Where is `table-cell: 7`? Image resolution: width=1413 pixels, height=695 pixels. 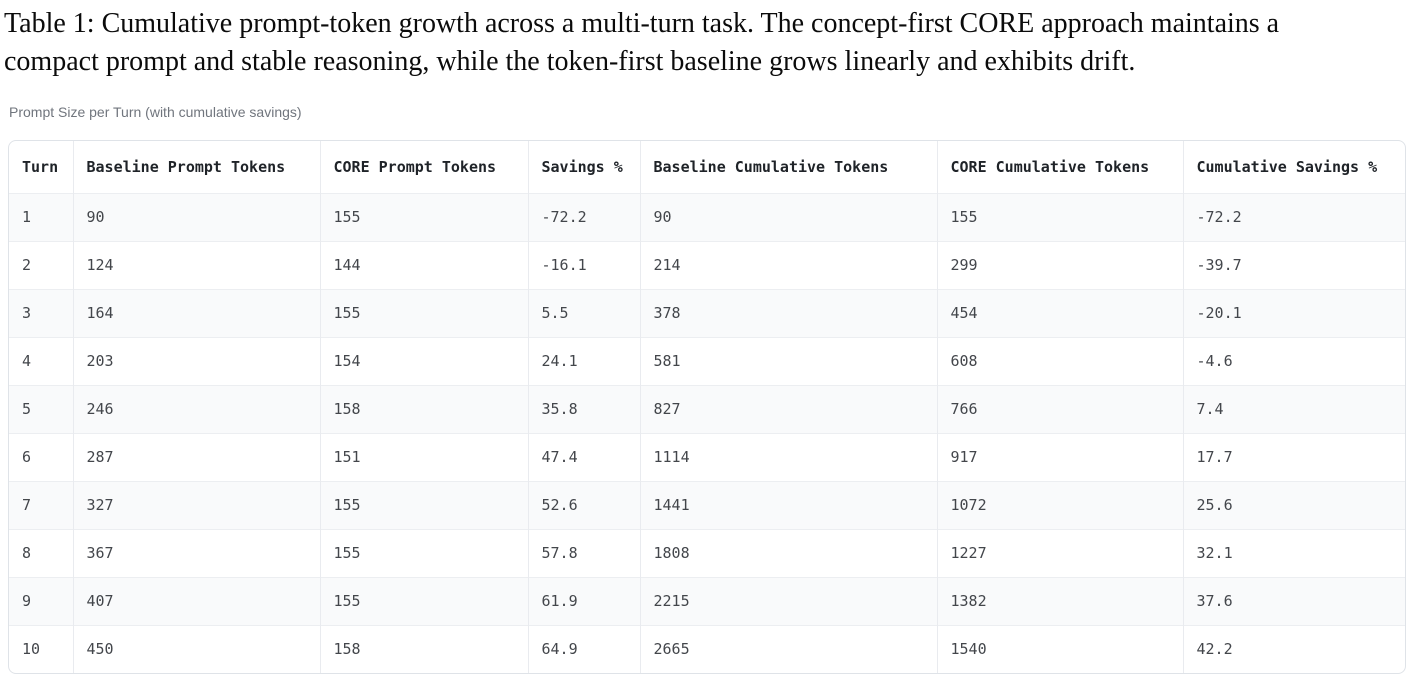 table-cell: 7 is located at coordinates (27, 505).